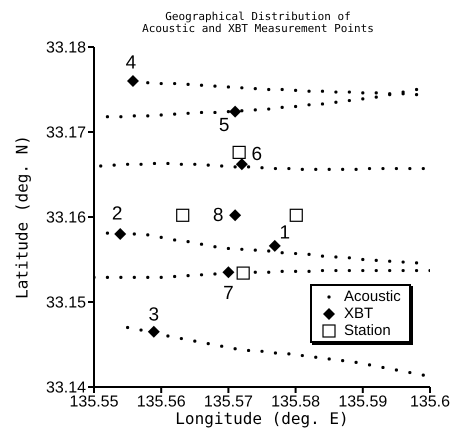  Describe the element at coordinates (224, 125) in the screenshot. I see `annotation: 5` at that location.